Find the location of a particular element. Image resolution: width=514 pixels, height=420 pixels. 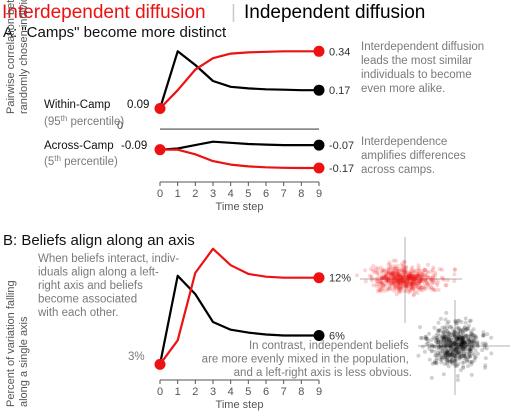

x-axis-title: Time step is located at coordinates (240, 207).